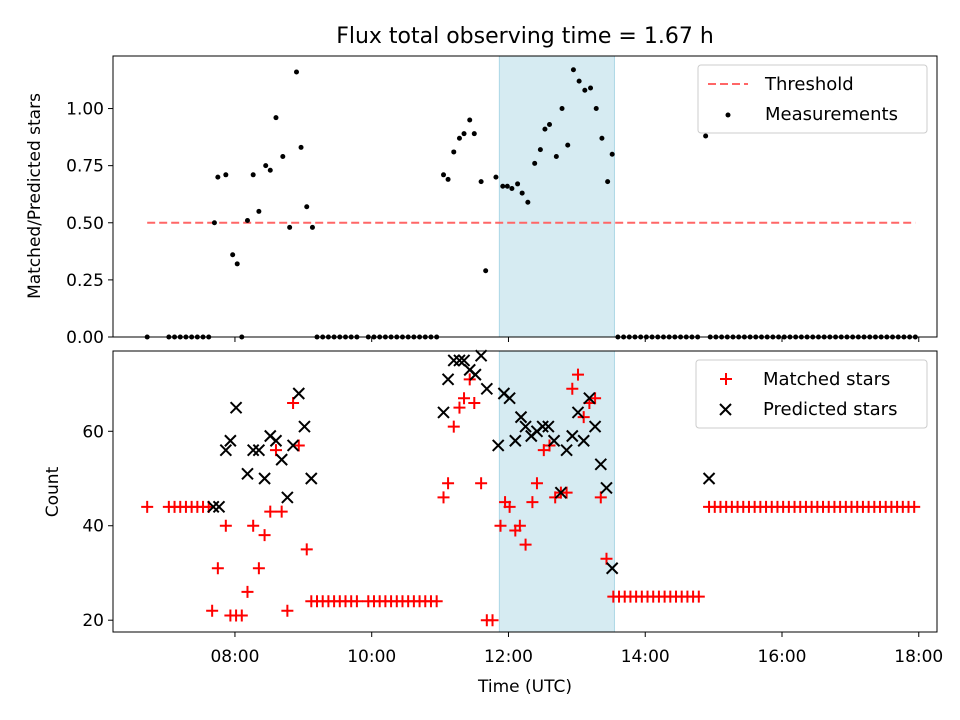  I want to click on observing-interval-band, so click(556, 491).